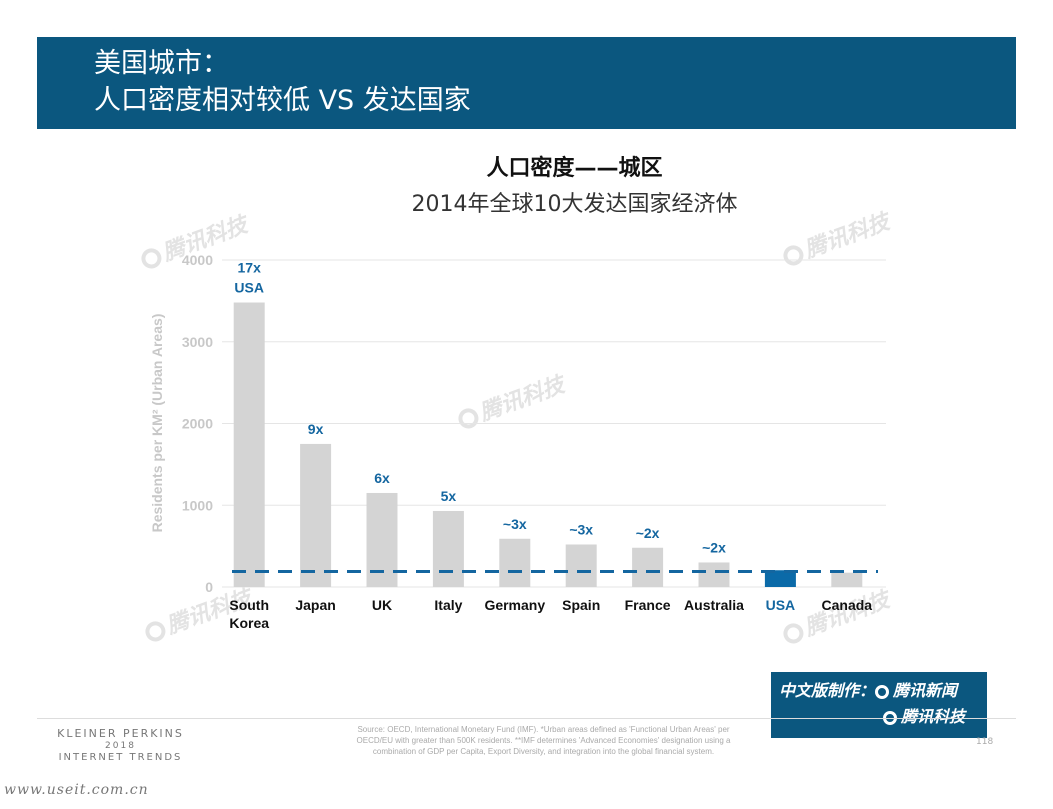  What do you see at coordinates (574, 204) in the screenshot?
I see `chart-subtitle: 2014年全球10大发达国家经济体` at bounding box center [574, 204].